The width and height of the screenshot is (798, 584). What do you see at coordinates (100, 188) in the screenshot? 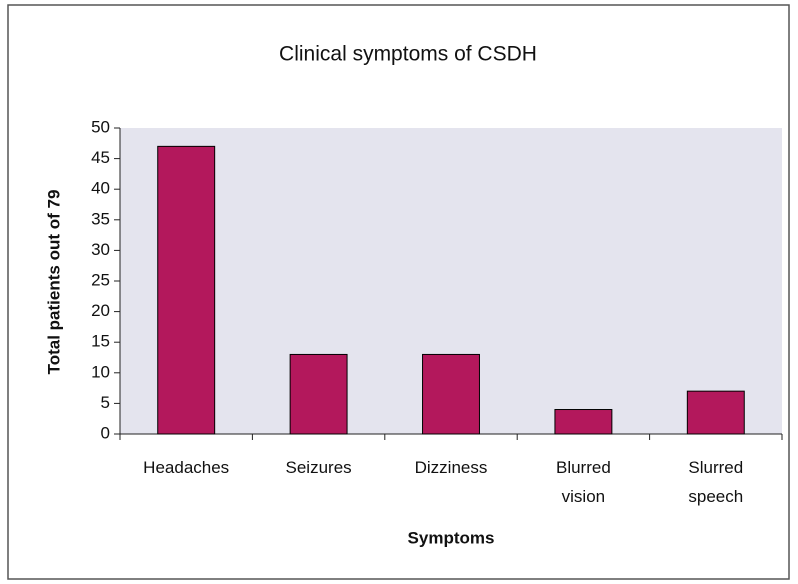
I see `y-tick-label: 40` at bounding box center [100, 188].